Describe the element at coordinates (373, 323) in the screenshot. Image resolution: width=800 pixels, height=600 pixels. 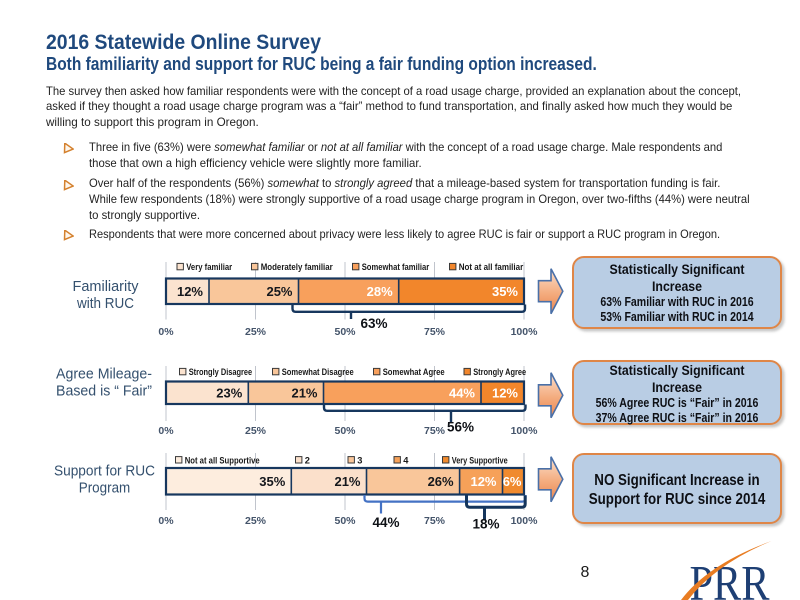
I see `svg-text: 63%` at that location.